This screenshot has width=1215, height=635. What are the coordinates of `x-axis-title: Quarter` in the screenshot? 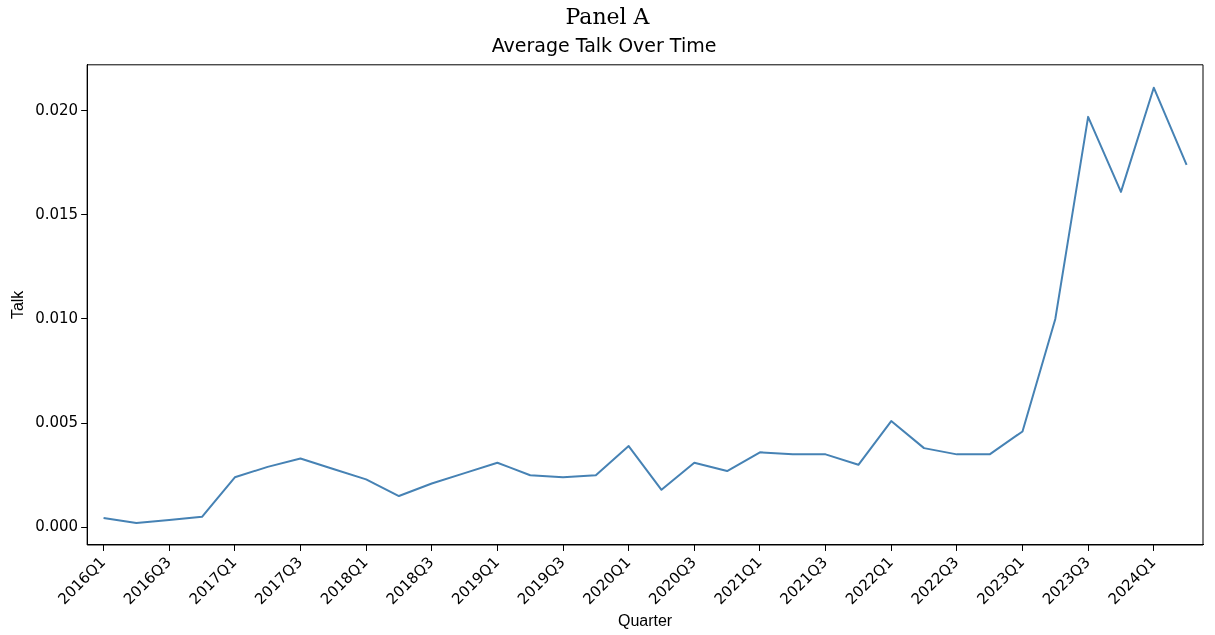 It's located at (645, 620).